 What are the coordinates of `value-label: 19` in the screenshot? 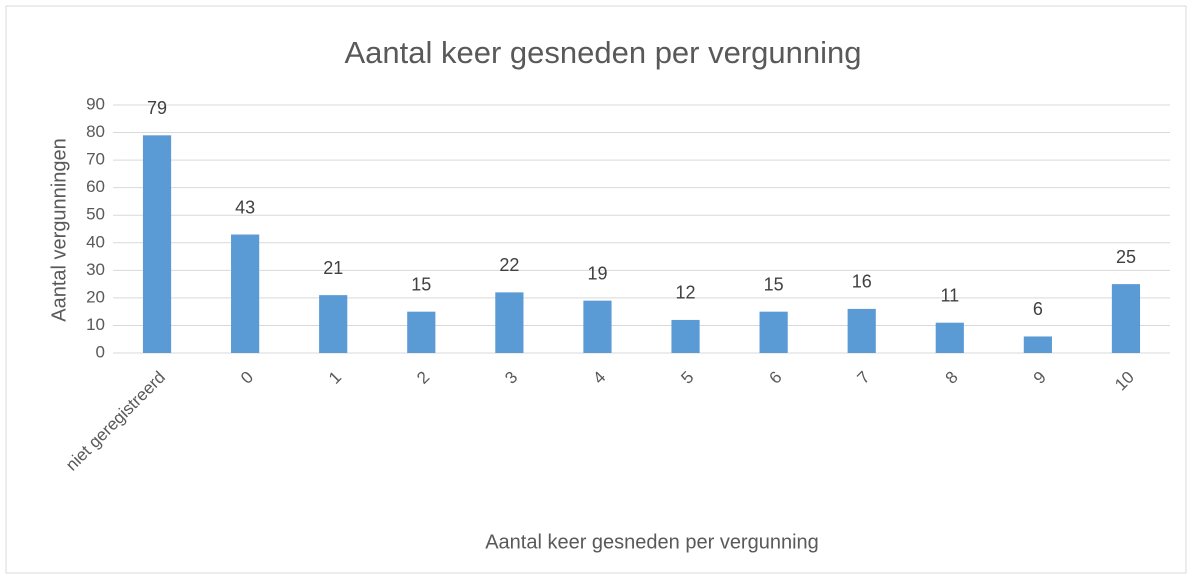 It's located at (597, 273).